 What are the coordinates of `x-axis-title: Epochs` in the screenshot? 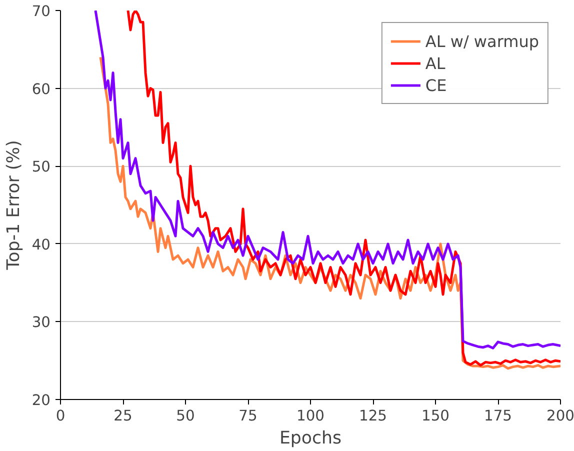 It's located at (310, 438).